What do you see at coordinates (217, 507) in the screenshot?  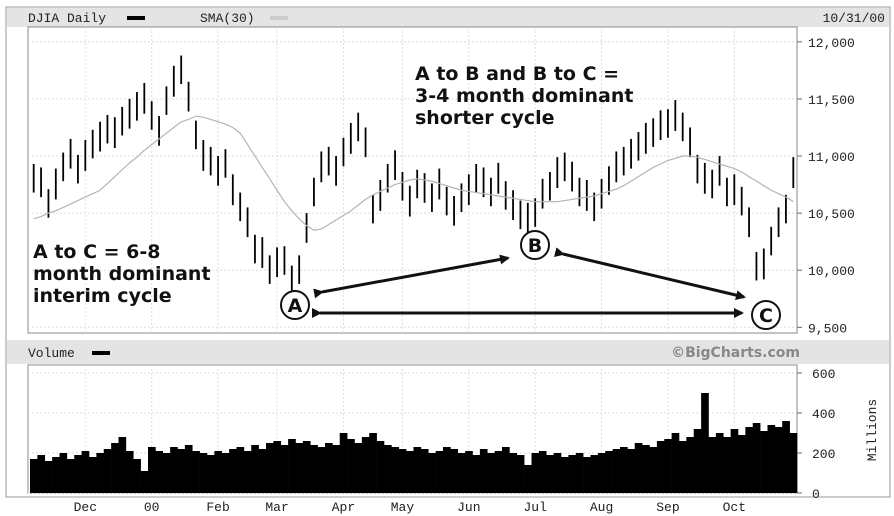 I see `x-tick-label: Feb` at bounding box center [217, 507].